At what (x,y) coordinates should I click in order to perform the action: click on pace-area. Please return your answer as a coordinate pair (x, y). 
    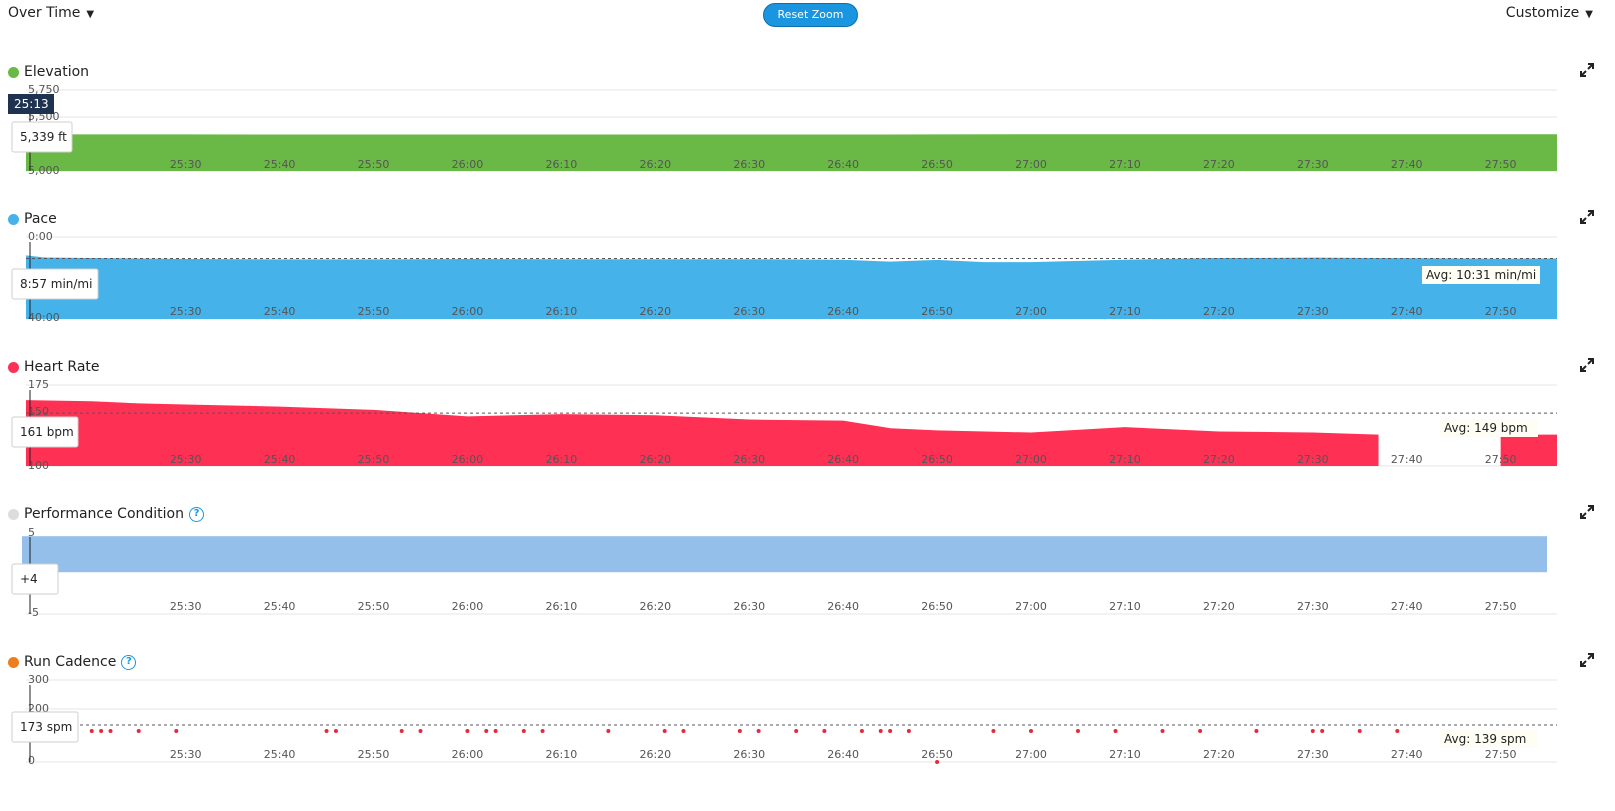
    Looking at the image, I should click on (791, 287).